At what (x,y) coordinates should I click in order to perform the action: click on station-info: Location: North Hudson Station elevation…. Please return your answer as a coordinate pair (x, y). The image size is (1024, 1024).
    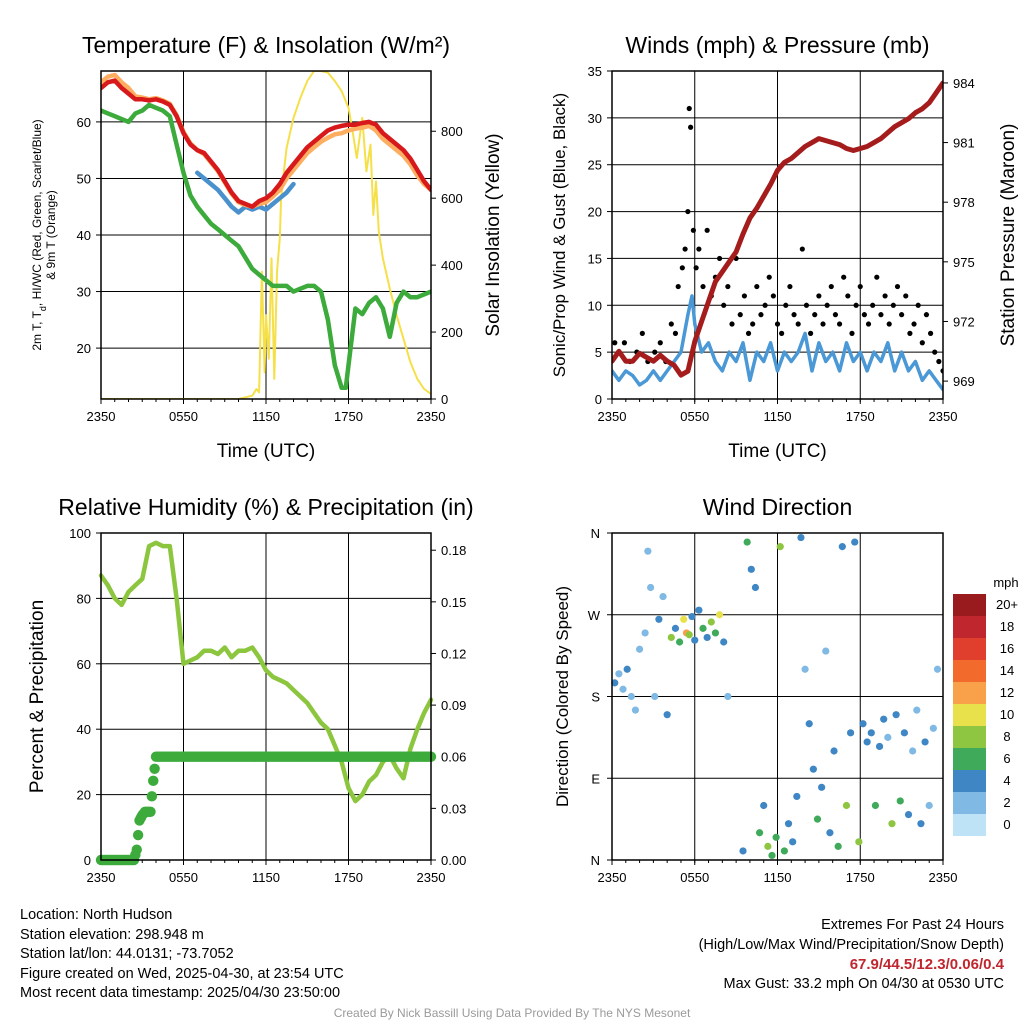
    Looking at the image, I should click on (182, 955).